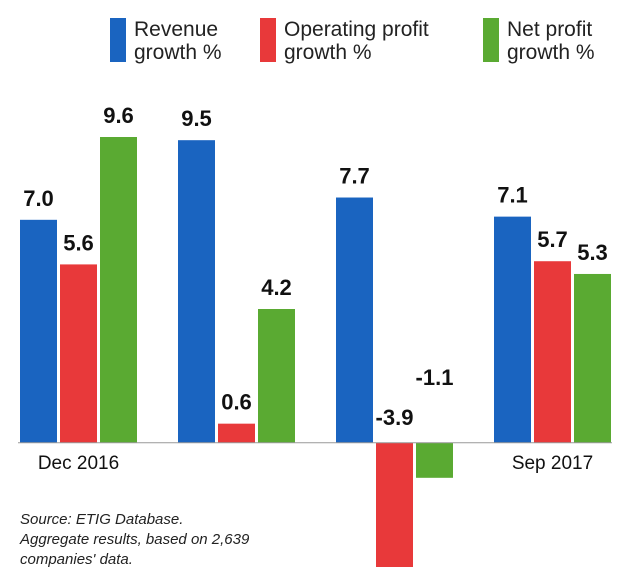 The image size is (630, 579). Describe the element at coordinates (395, 417) in the screenshot. I see `value-label: -3.9` at that location.